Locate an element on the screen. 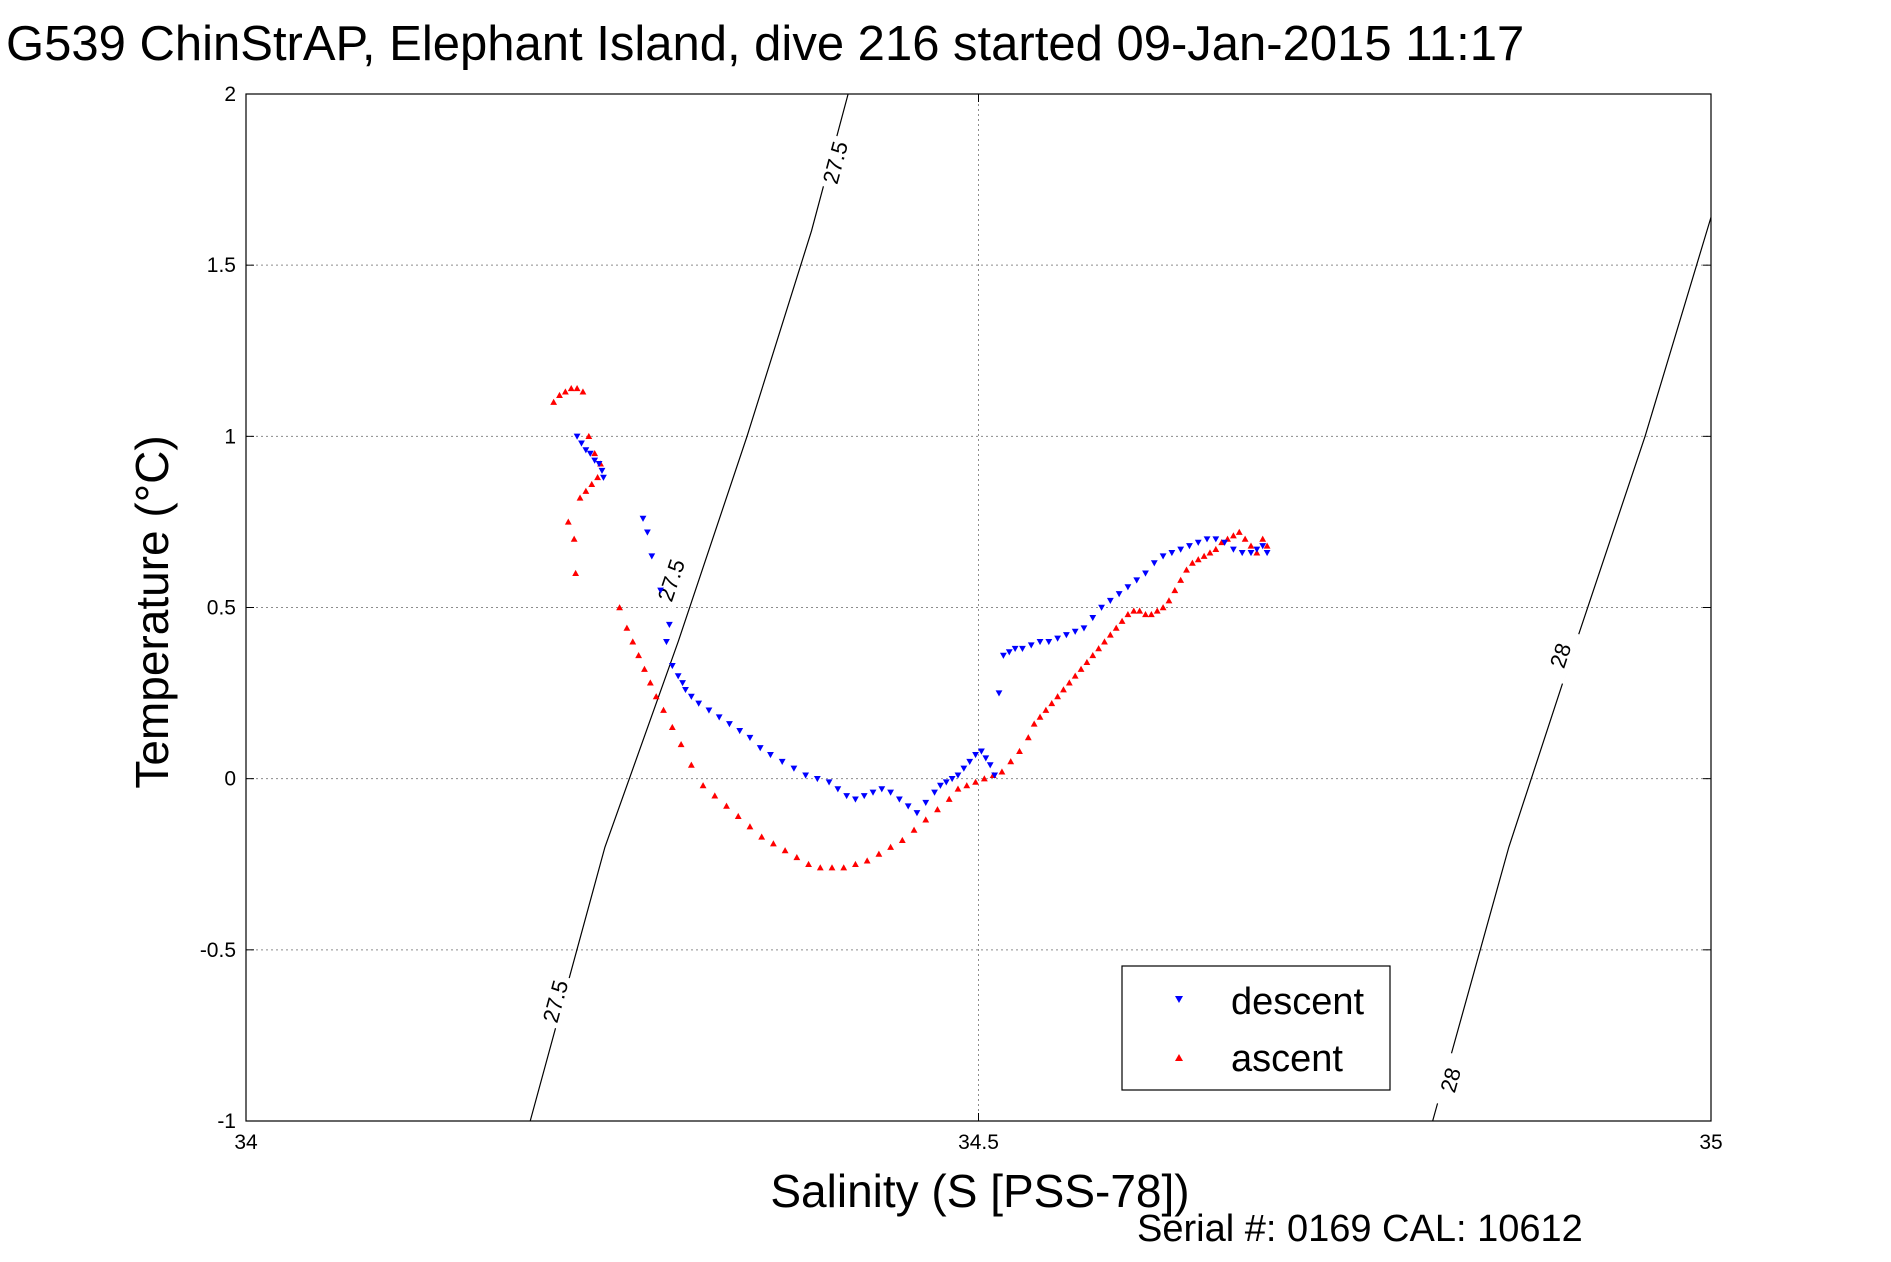  legend: descent ascent is located at coordinates (1256, 1028).